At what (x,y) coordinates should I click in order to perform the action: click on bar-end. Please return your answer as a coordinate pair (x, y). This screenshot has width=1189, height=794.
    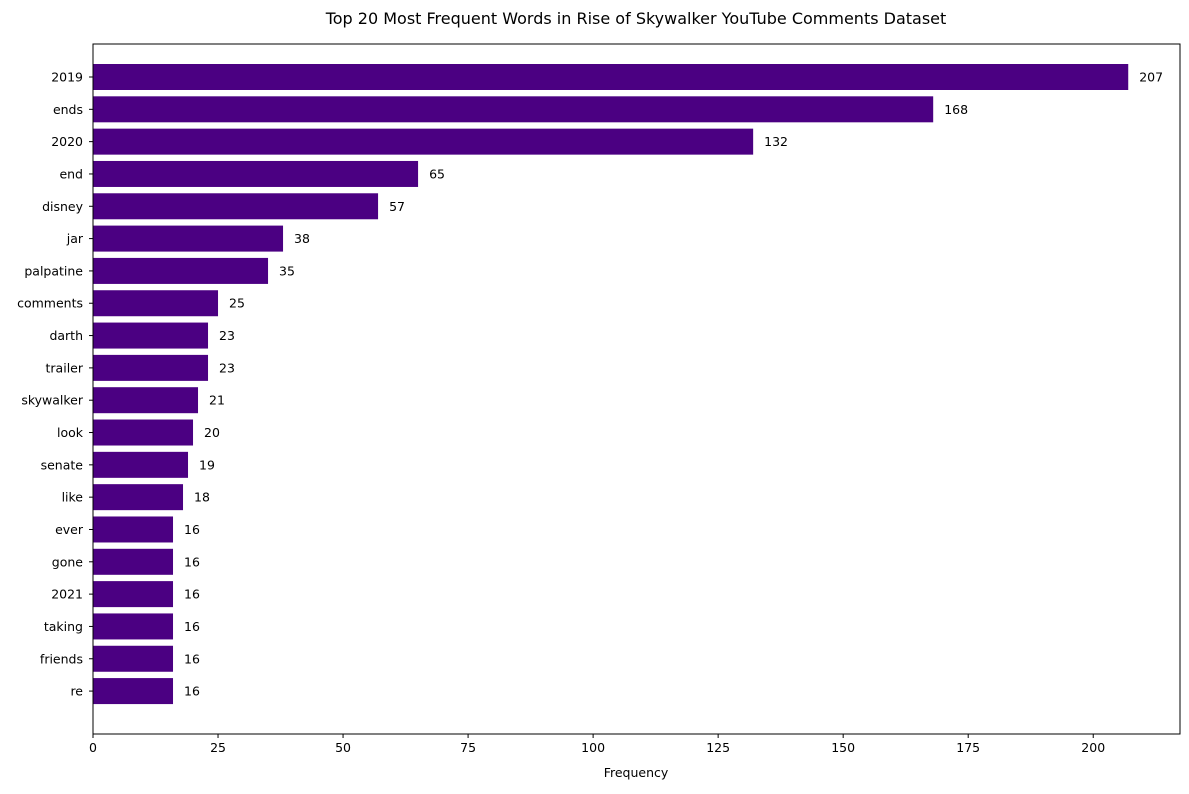
    Looking at the image, I should click on (256, 173).